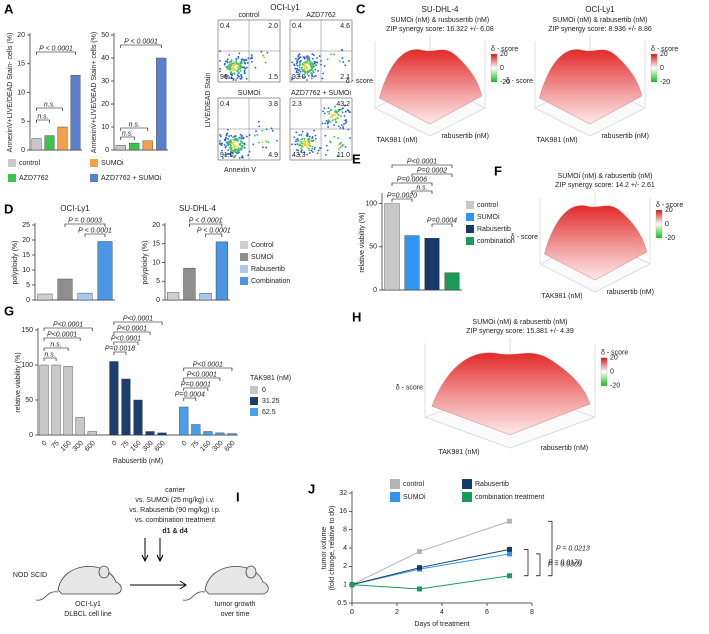 The image size is (709, 634). Describe the element at coordinates (629, 292) in the screenshot. I see `axis-label: rabusertib (nM)` at that location.